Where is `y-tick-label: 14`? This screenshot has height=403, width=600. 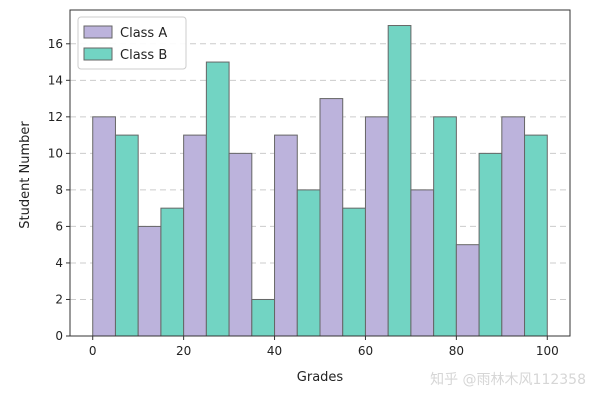
y-tick-label: 14 is located at coordinates (55, 80).